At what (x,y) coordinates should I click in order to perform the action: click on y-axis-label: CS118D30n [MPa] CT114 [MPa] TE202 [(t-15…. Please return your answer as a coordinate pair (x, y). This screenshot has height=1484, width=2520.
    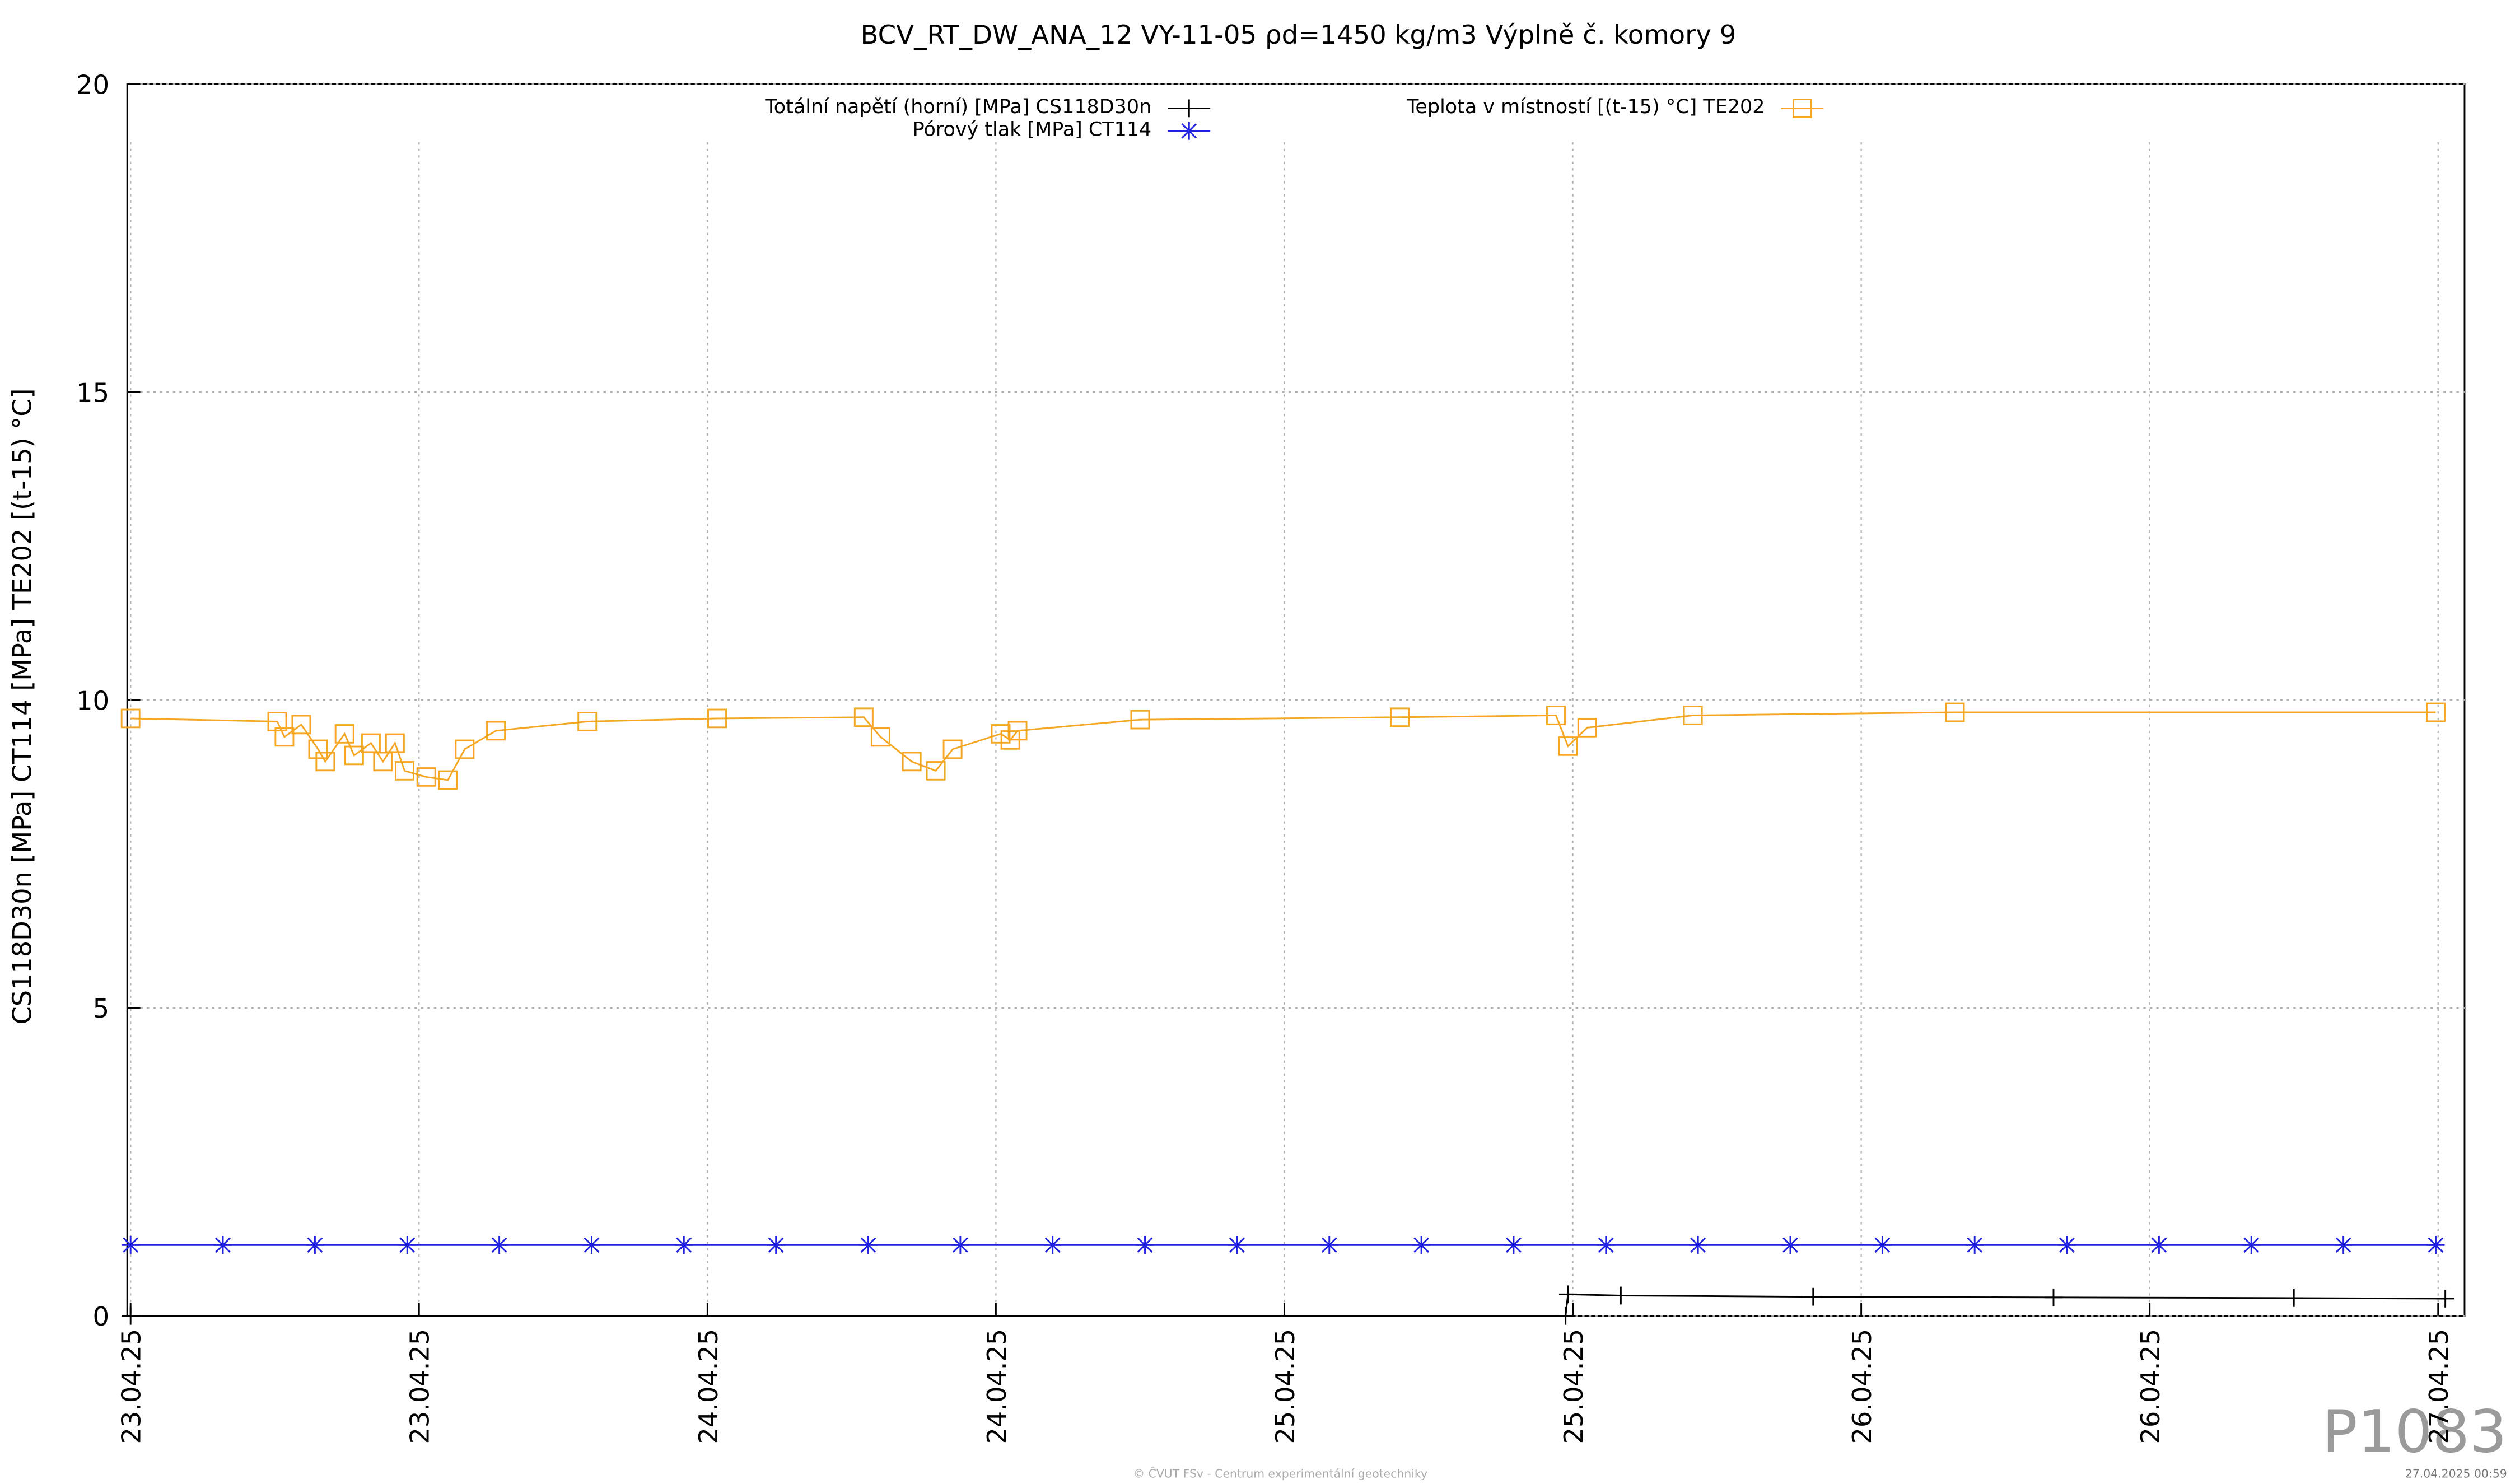
    Looking at the image, I should click on (22, 706).